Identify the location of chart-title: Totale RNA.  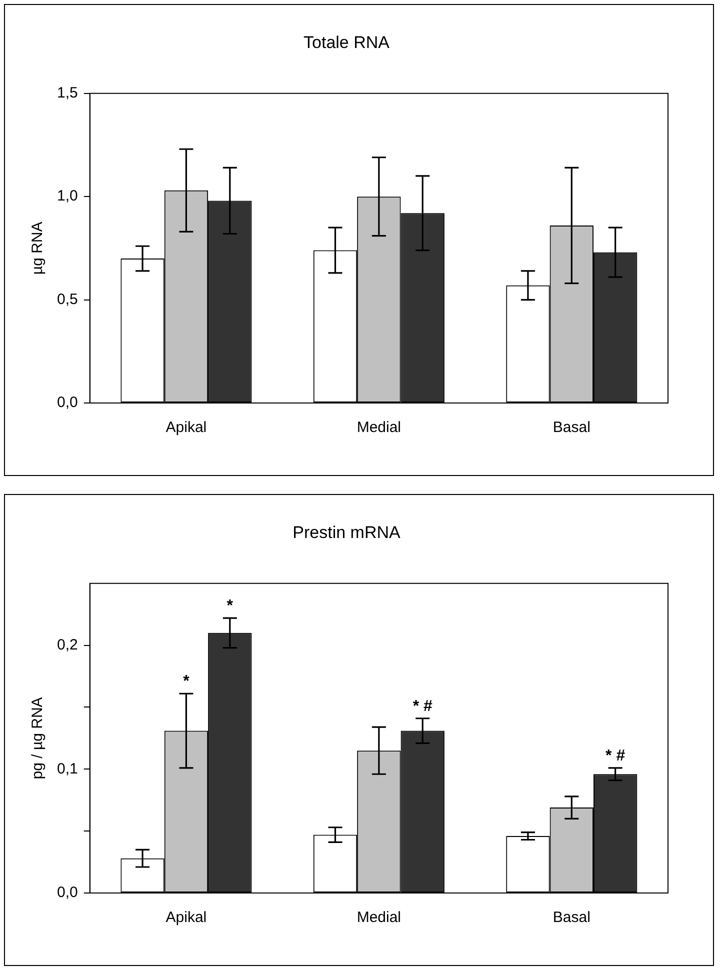
(347, 42).